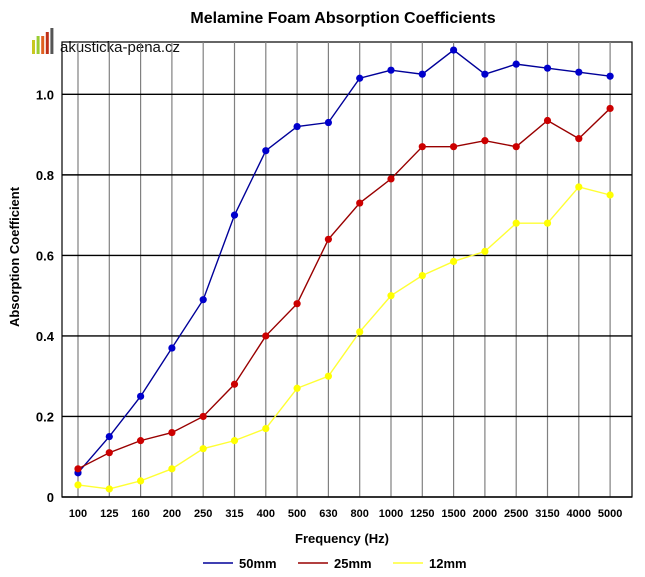  I want to click on chart-title: Melamine Foam Absorption Coefficients, so click(342, 18).